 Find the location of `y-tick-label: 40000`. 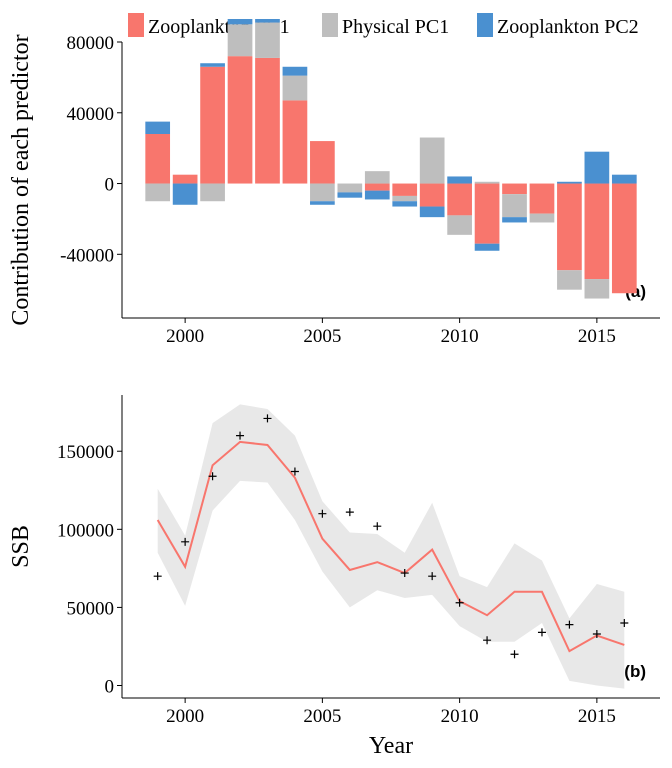

y-tick-label: 40000 is located at coordinates (91, 114).